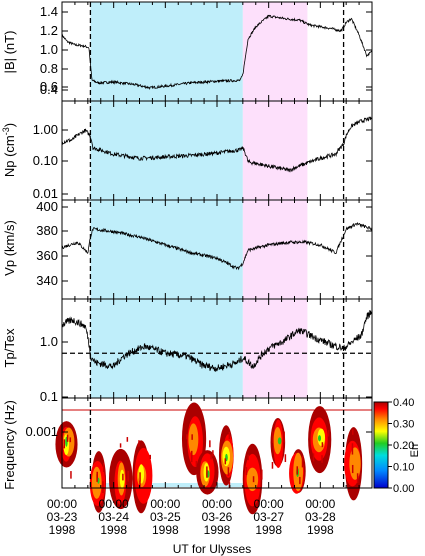  What do you see at coordinates (415, 449) in the screenshot?
I see `colorbar-label: Err` at bounding box center [415, 449].